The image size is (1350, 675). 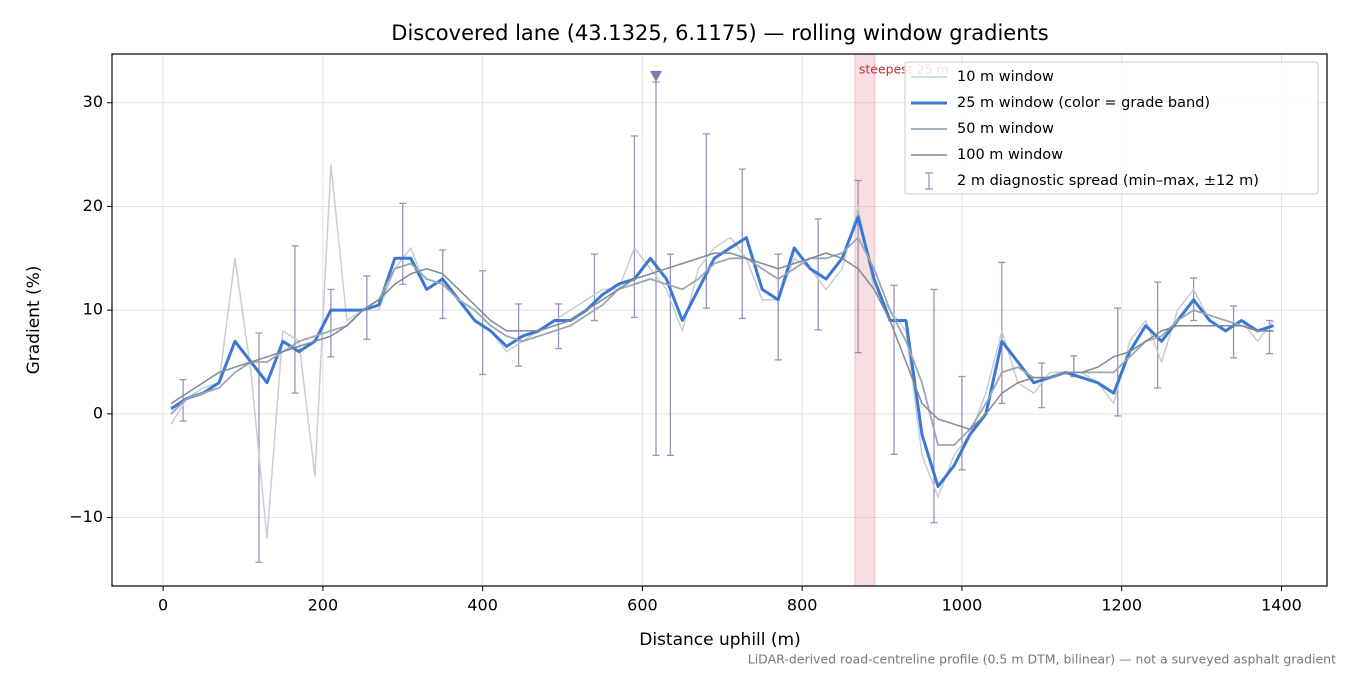 What do you see at coordinates (719, 640) in the screenshot?
I see `x-axis-label: Distance uphill (m)` at bounding box center [719, 640].